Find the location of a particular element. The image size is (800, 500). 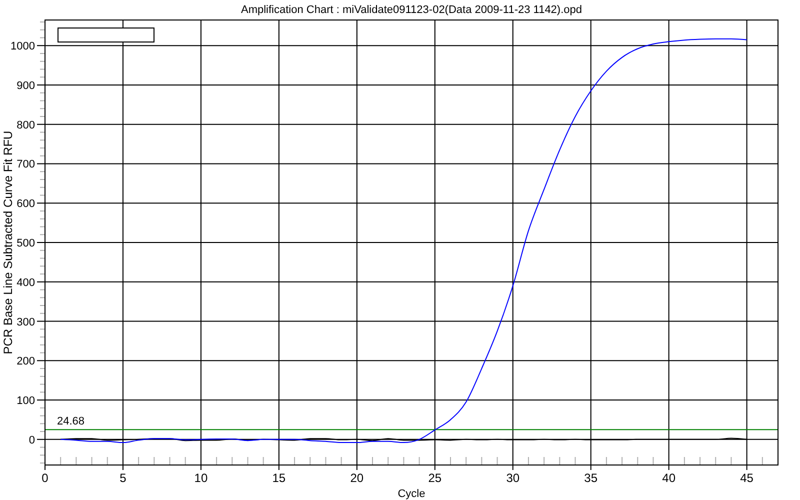

x-axis-title: Cycle is located at coordinates (412, 494).